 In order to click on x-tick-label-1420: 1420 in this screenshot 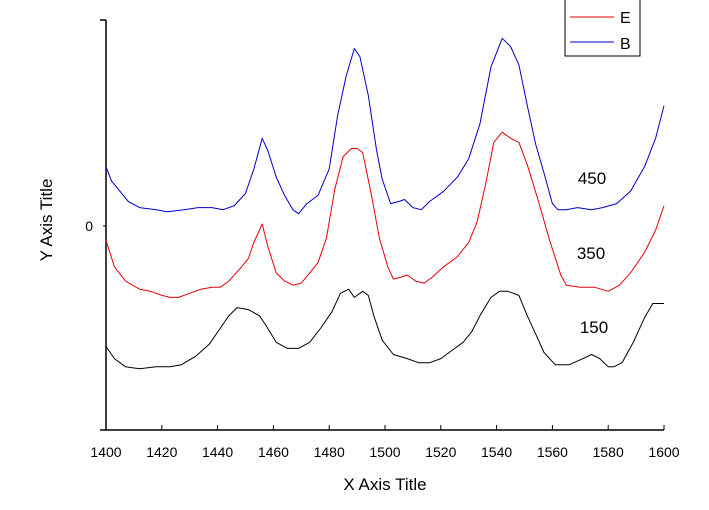, I will do `click(161, 452)`.